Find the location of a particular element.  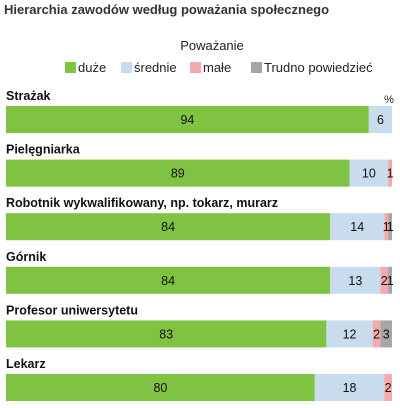

bar-row-2: Pielęgniarka 89 10 1 is located at coordinates (200, 165).